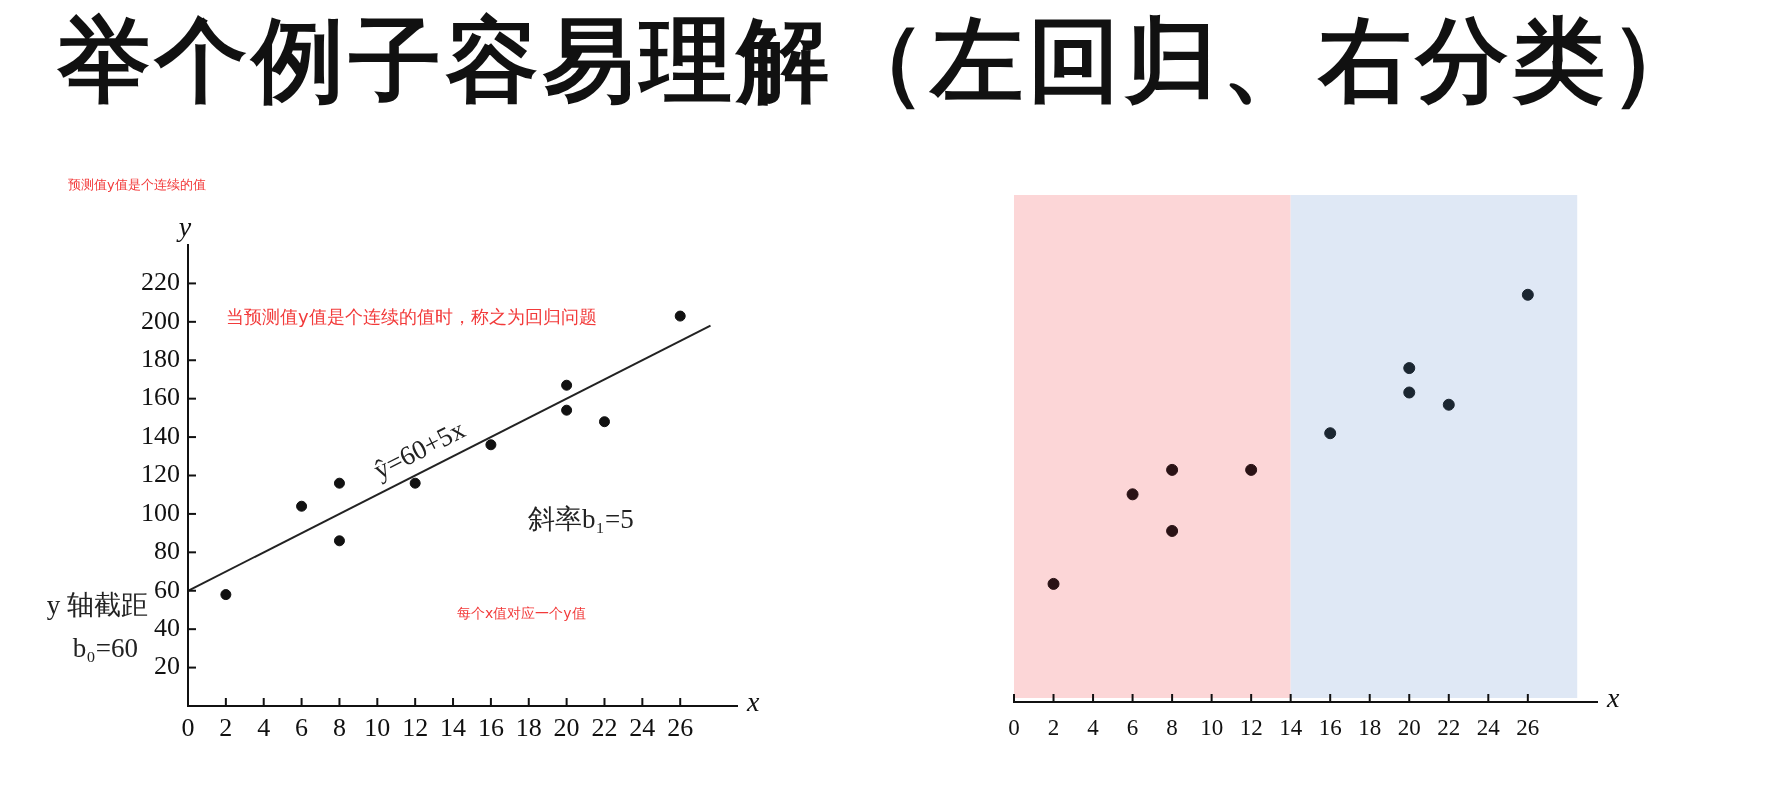 The height and width of the screenshot is (785, 1766). What do you see at coordinates (882, 61) in the screenshot?
I see `chart-title: 举个例子容易理解（左回归、右分类）` at bounding box center [882, 61].